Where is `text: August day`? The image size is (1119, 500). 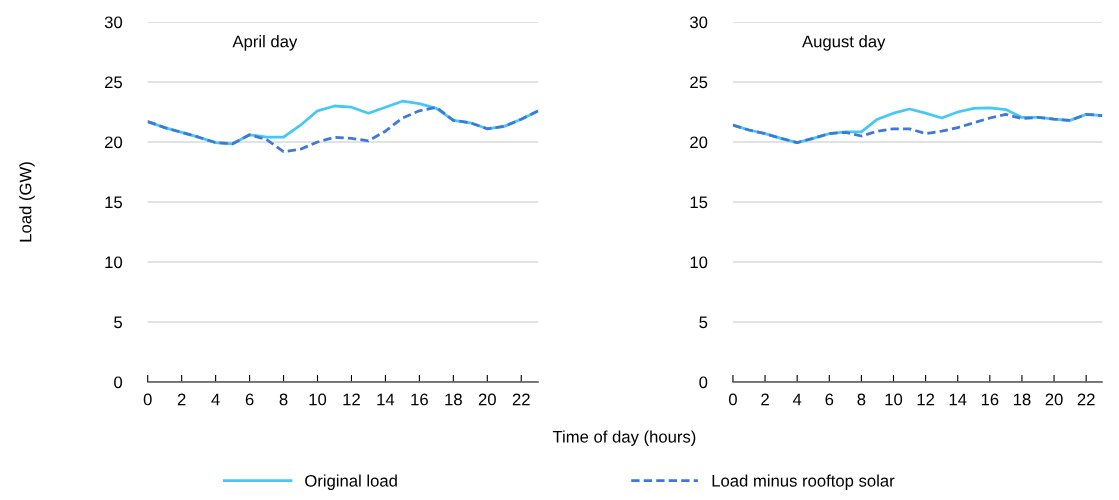 text: August day is located at coordinates (844, 43).